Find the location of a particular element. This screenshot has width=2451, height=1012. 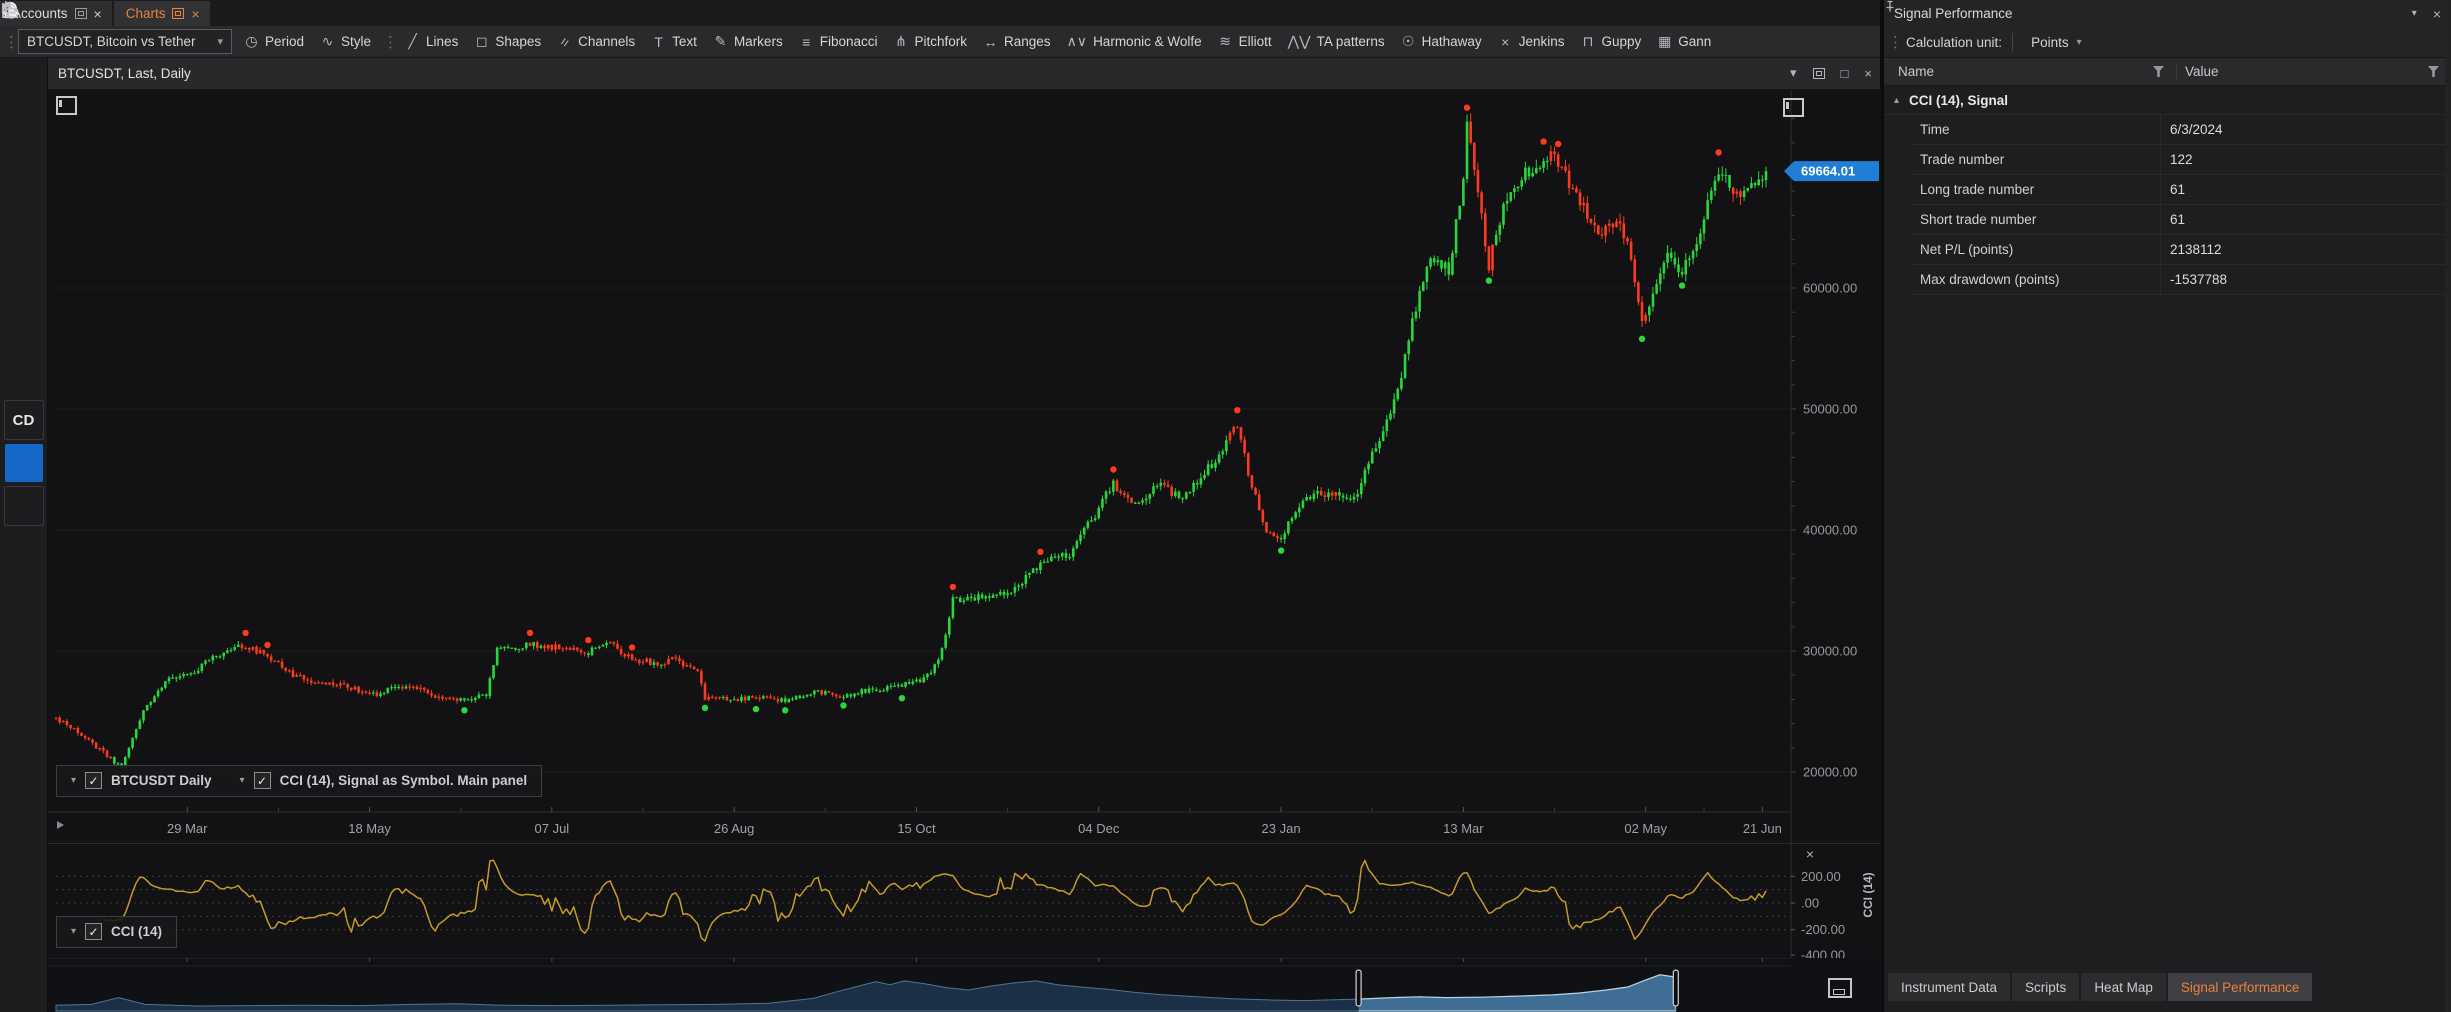

panel-scrollbar is located at coordinates (2448, 506).